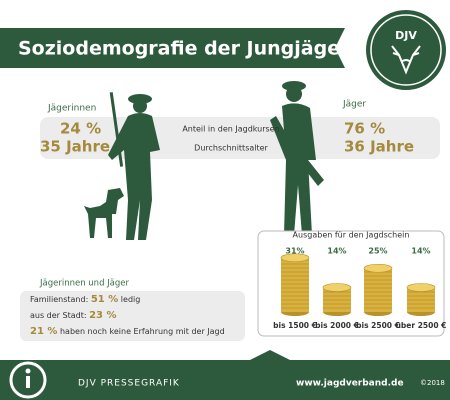 The width and height of the screenshot is (450, 400). Describe the element at coordinates (184, 49) in the screenshot. I see `title: Soziodemografie der Jungjäger` at that location.